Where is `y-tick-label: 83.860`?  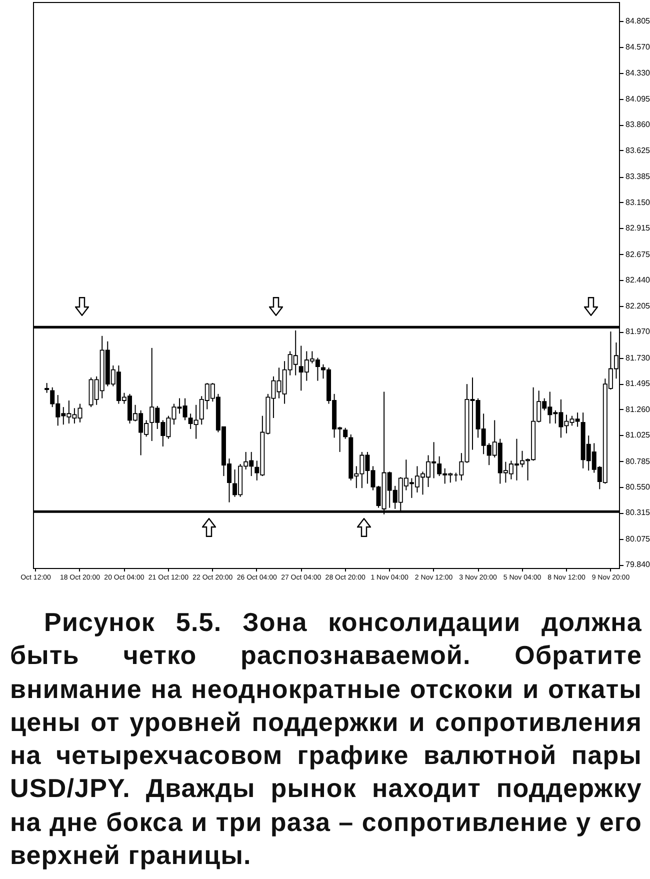 y-tick-label: 83.860 is located at coordinates (638, 125).